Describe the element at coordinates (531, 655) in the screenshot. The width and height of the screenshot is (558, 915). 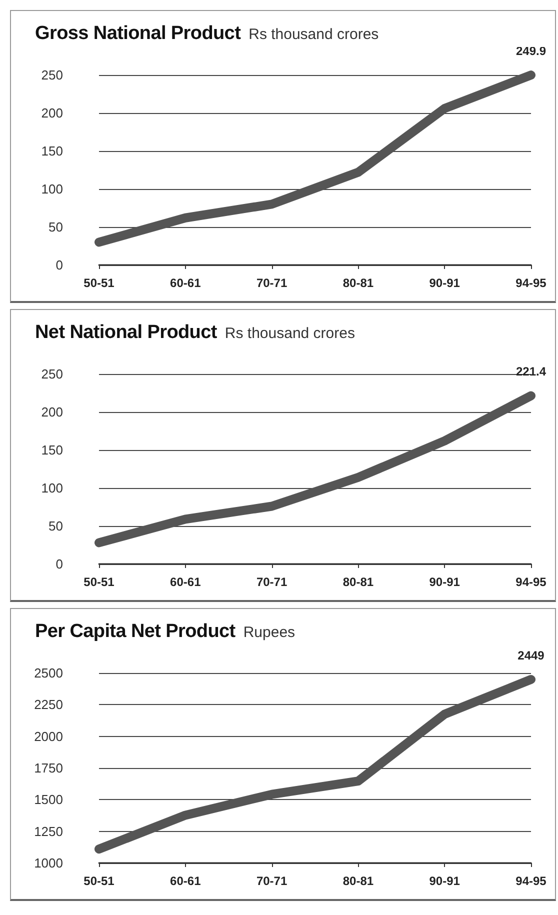
I see `data-label: 2449` at that location.